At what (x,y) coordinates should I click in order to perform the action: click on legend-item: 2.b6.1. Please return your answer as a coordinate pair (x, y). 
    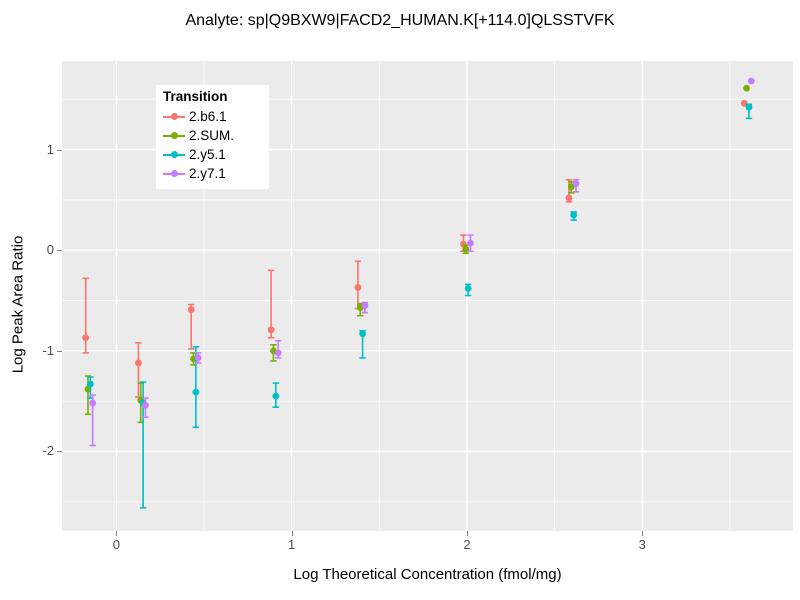
    Looking at the image, I should click on (213, 116).